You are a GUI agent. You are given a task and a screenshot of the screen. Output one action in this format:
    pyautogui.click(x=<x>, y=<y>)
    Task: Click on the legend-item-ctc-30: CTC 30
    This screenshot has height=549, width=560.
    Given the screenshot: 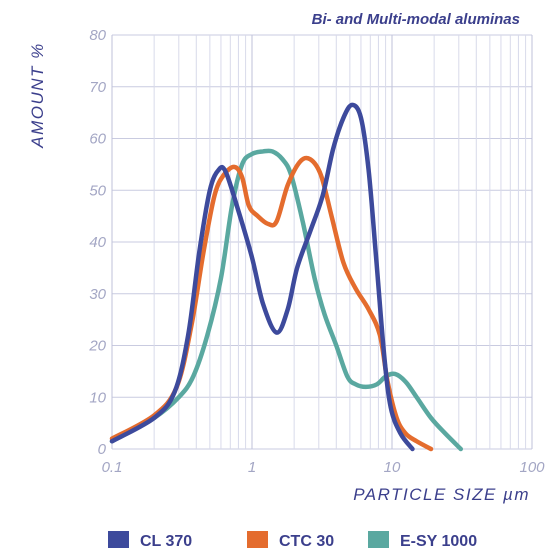 What is the action you would take?
    pyautogui.click(x=290, y=540)
    